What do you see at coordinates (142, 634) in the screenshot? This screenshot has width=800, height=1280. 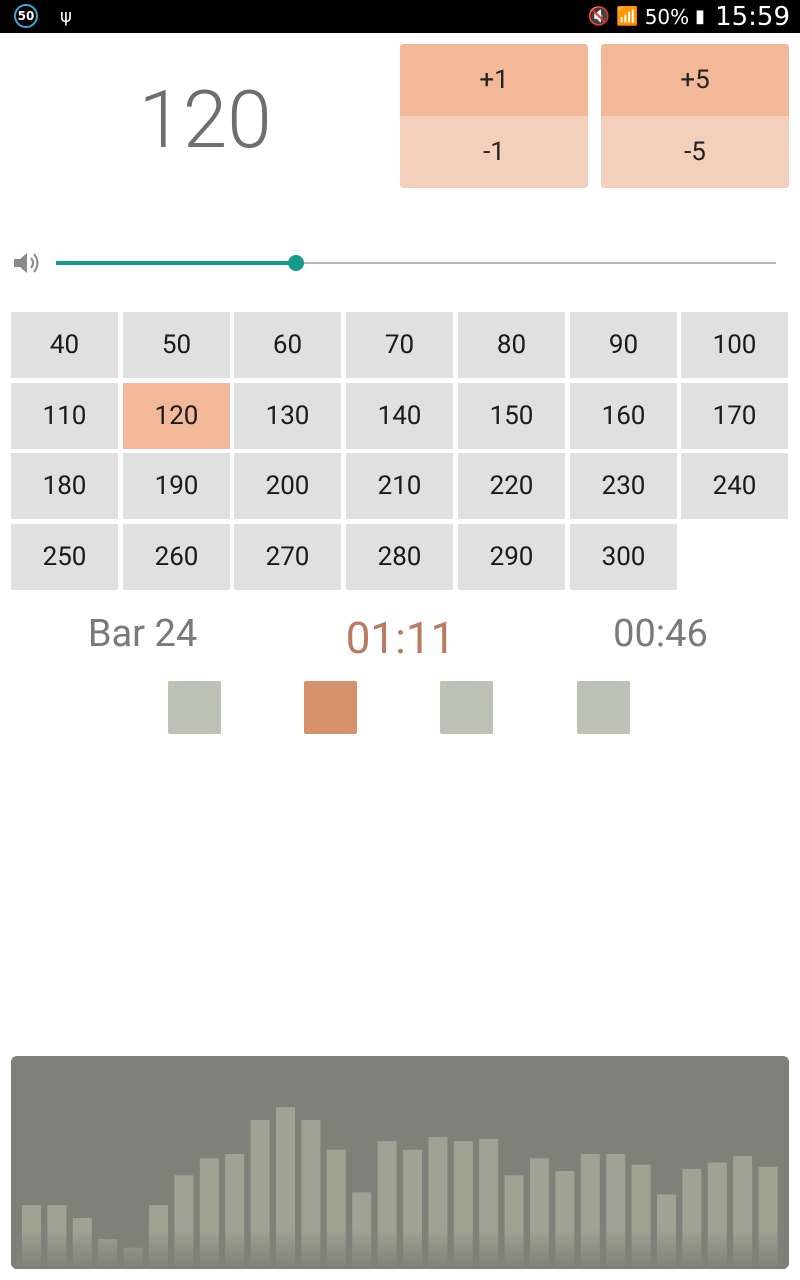 I see `bar-counter: Bar 24` at bounding box center [142, 634].